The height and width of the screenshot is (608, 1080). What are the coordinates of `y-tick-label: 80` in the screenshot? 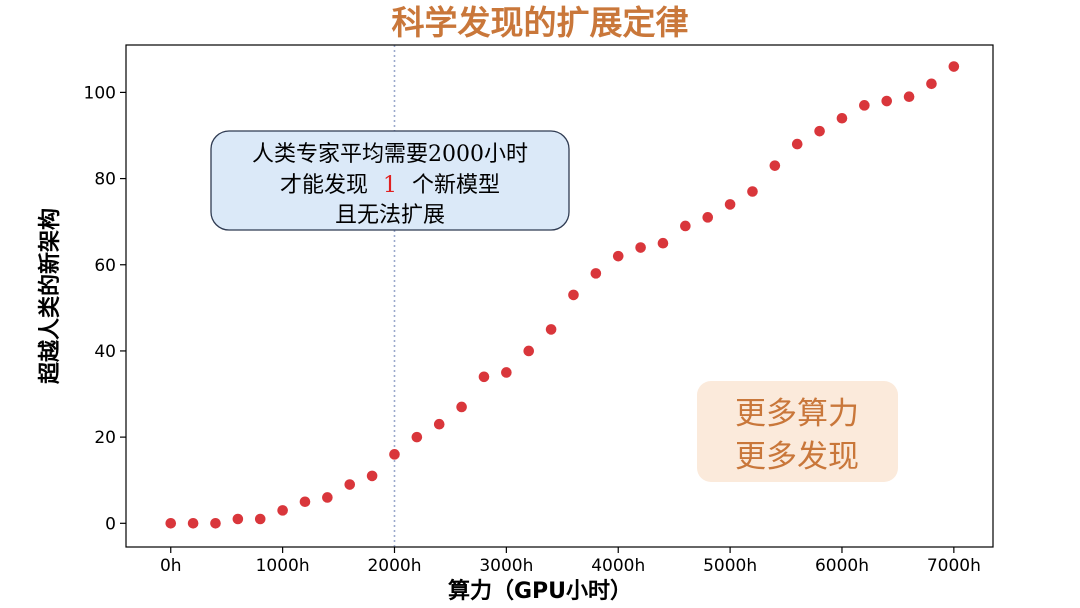 It's located at (105, 180).